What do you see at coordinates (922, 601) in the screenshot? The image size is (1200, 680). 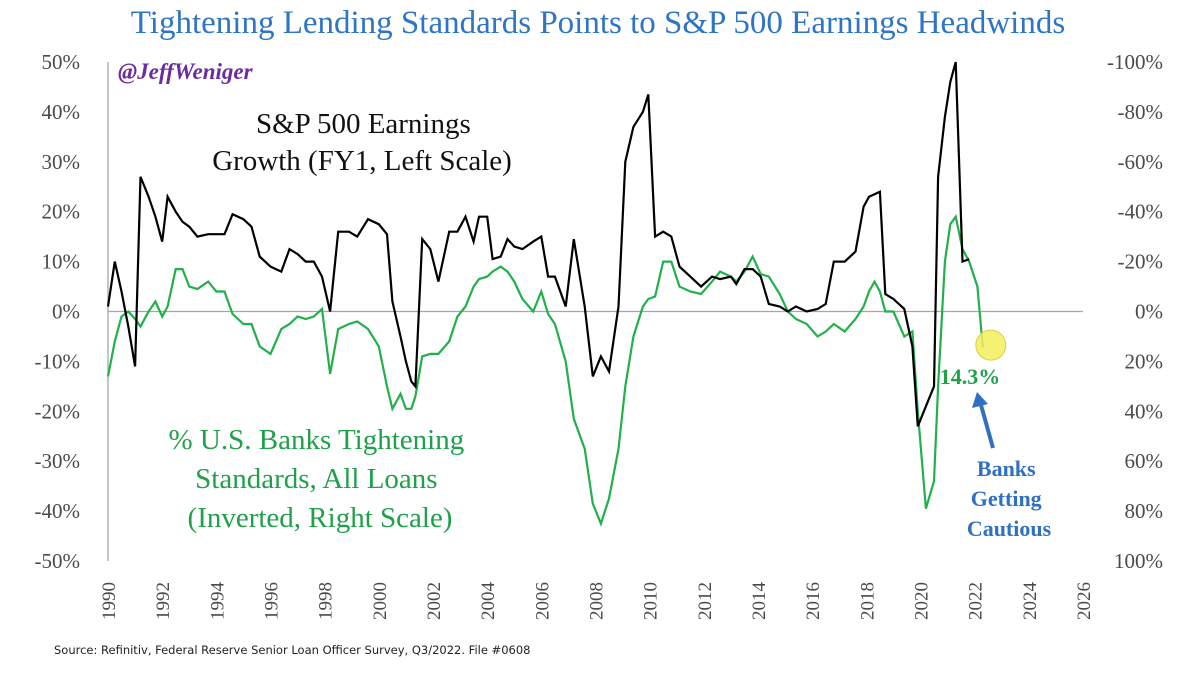 I see `x-tick-label: 2020` at bounding box center [922, 601].